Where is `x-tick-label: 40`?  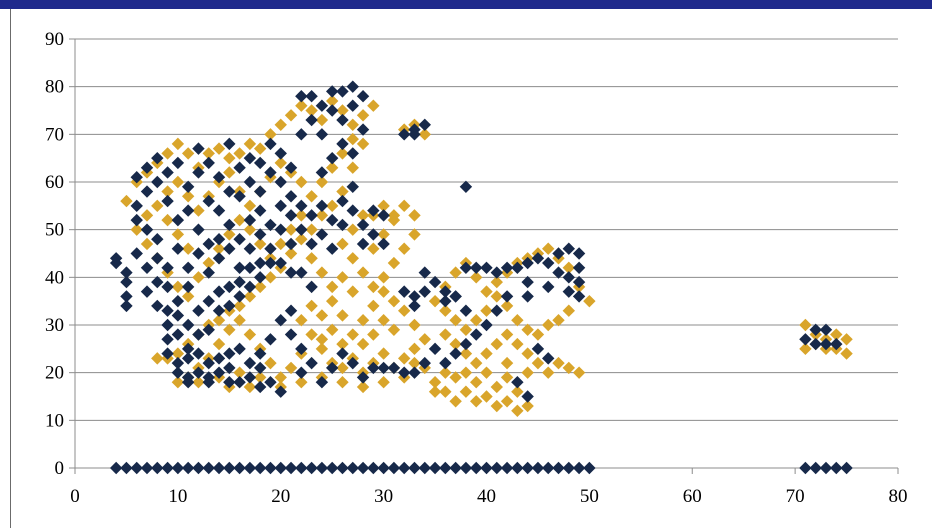 x-tick-label: 40 is located at coordinates (486, 496).